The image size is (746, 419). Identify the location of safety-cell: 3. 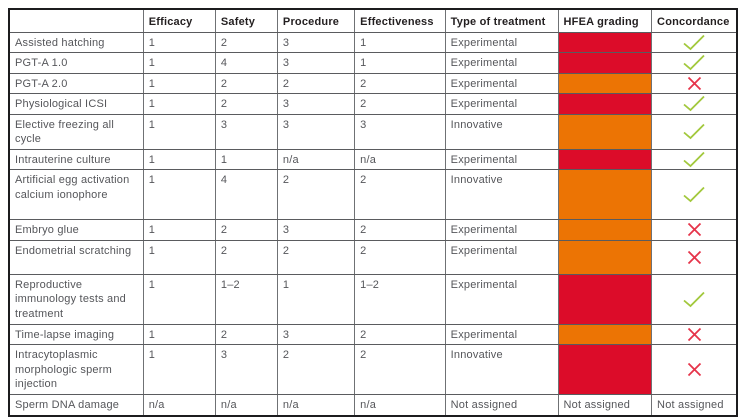
(246, 131).